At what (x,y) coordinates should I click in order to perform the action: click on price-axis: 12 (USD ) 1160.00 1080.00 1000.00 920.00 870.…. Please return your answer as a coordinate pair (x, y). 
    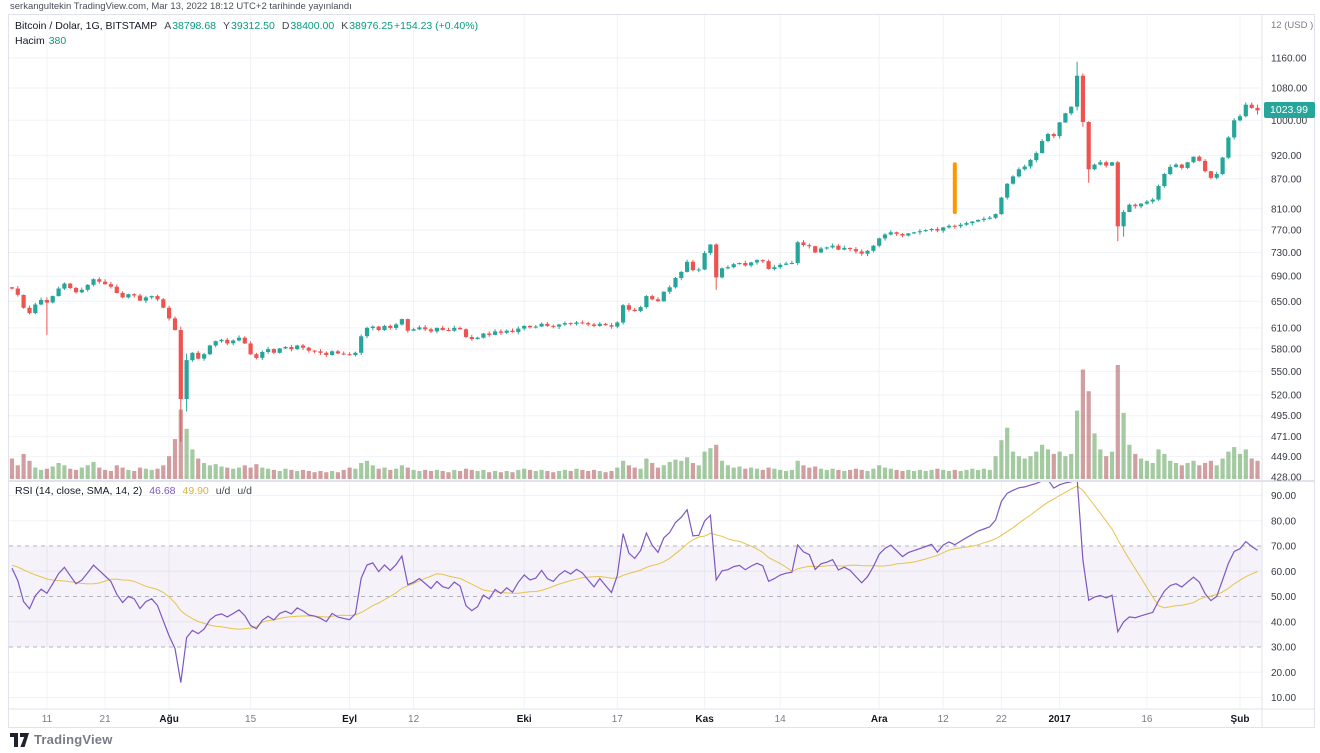
    Looking at the image, I should click on (1292, 362).